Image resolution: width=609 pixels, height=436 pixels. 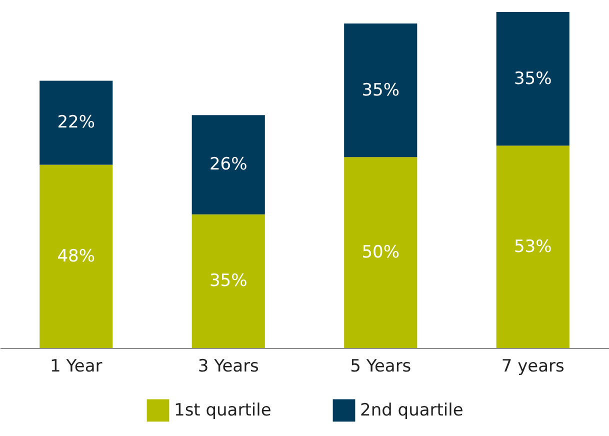 I want to click on data-label: 48%, so click(x=76, y=256).